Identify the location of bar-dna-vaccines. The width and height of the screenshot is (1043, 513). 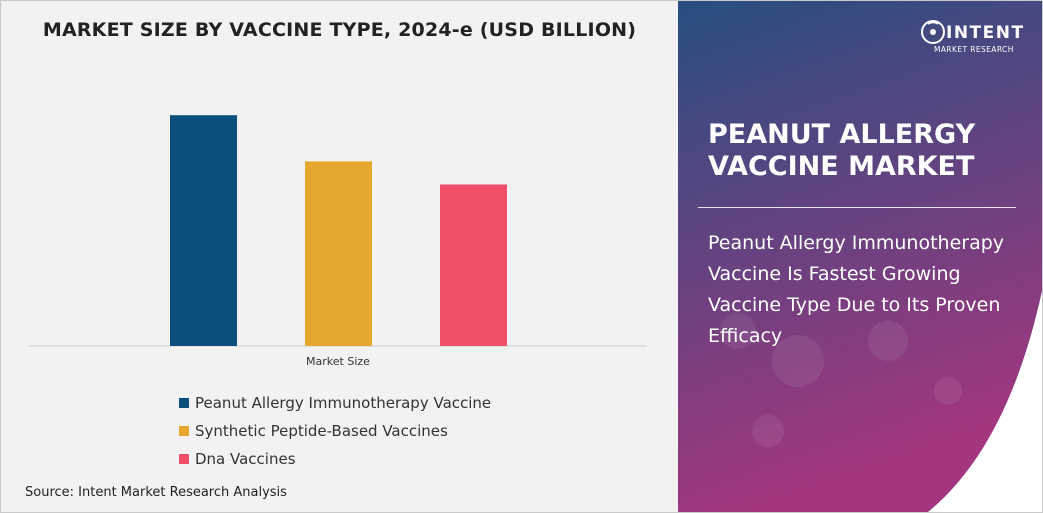
(473, 265).